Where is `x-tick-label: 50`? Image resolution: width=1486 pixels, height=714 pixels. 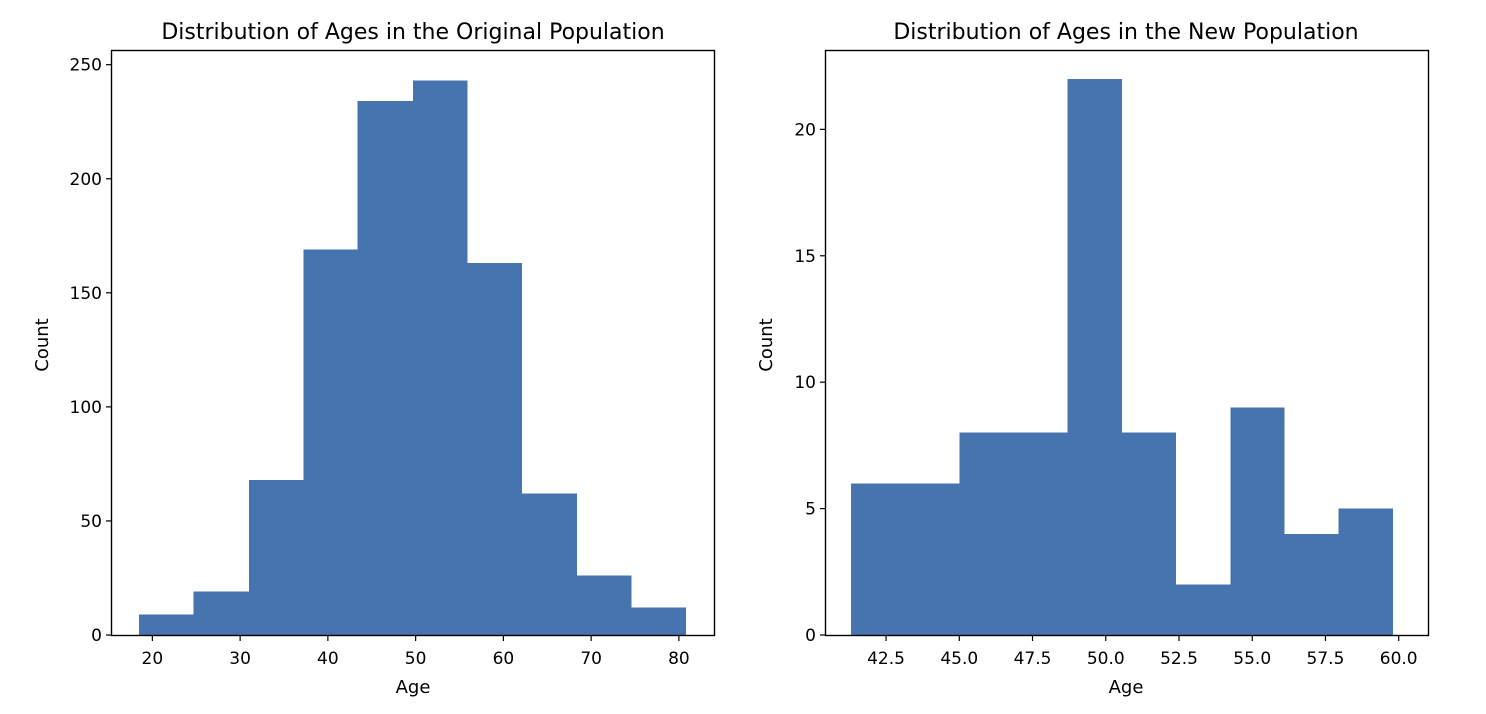 x-tick-label: 50 is located at coordinates (416, 659).